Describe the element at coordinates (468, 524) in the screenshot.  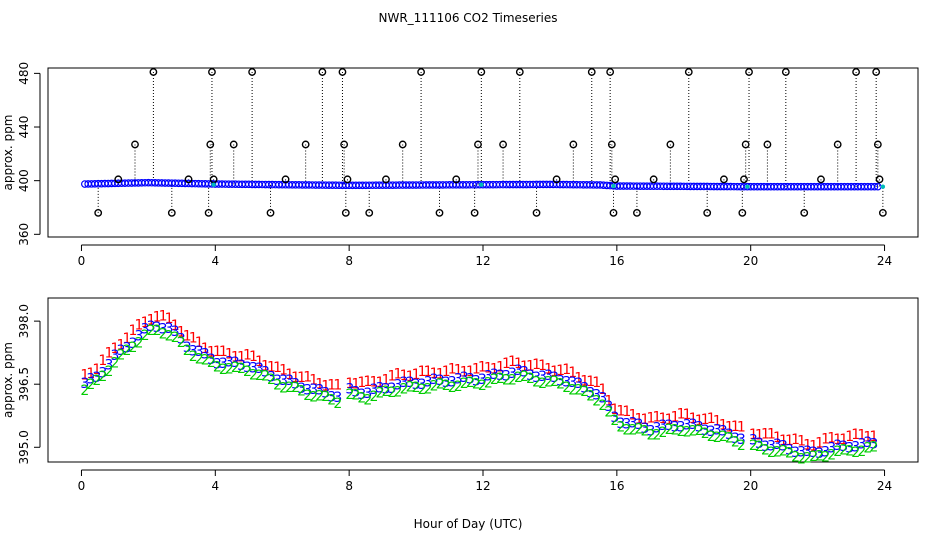
I see `x-axis-label: Hour of Day (UTC)` at that location.